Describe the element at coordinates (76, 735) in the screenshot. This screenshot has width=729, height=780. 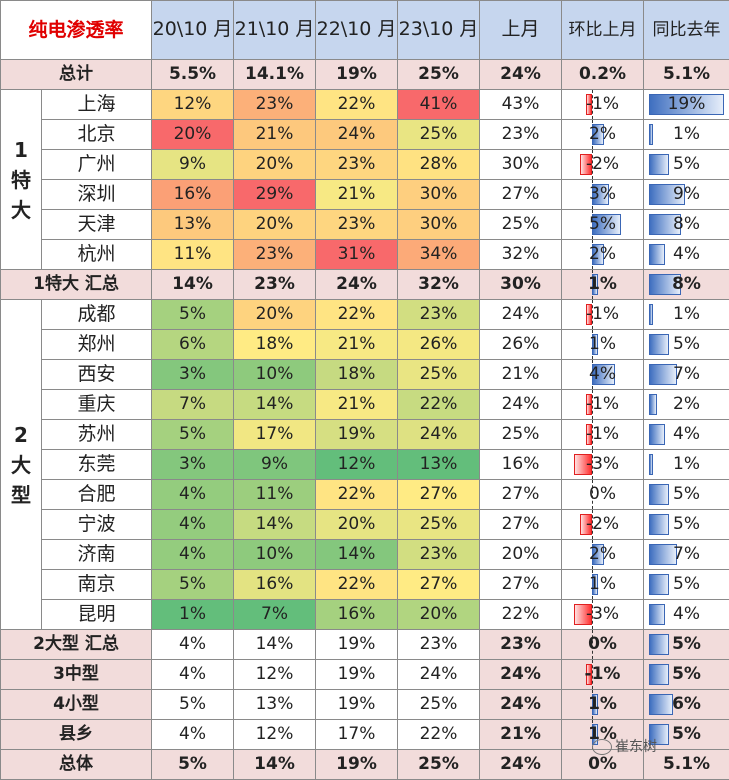
I see `row-label: 县乡` at that location.